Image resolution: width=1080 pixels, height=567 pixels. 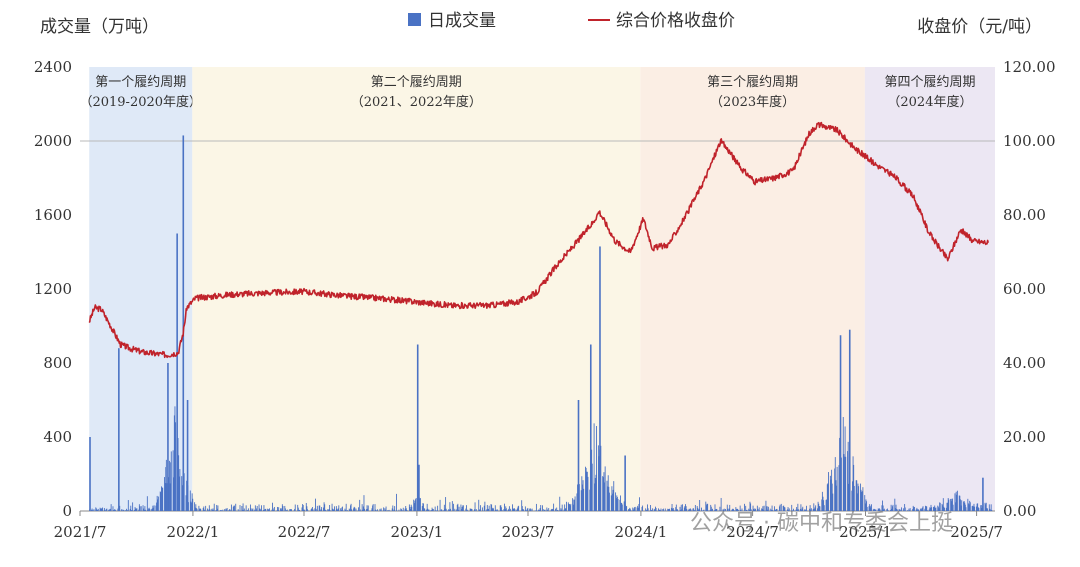 What do you see at coordinates (99, 27) in the screenshot?
I see `left-axis-title: 成交量（万吨）` at bounding box center [99, 27].